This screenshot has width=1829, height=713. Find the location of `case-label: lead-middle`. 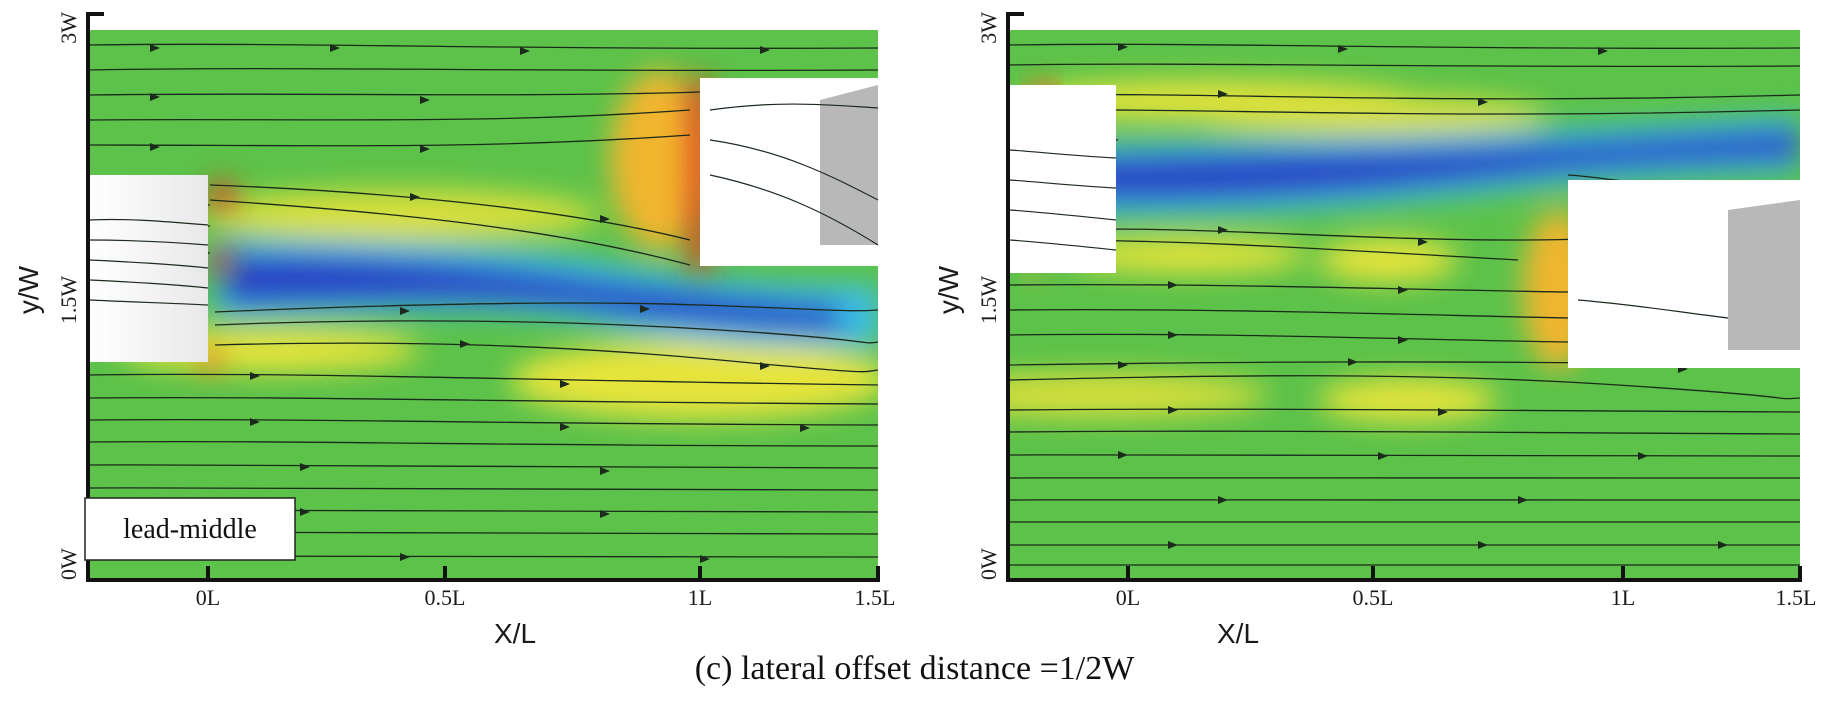

case-label: lead-middle is located at coordinates (190, 529).